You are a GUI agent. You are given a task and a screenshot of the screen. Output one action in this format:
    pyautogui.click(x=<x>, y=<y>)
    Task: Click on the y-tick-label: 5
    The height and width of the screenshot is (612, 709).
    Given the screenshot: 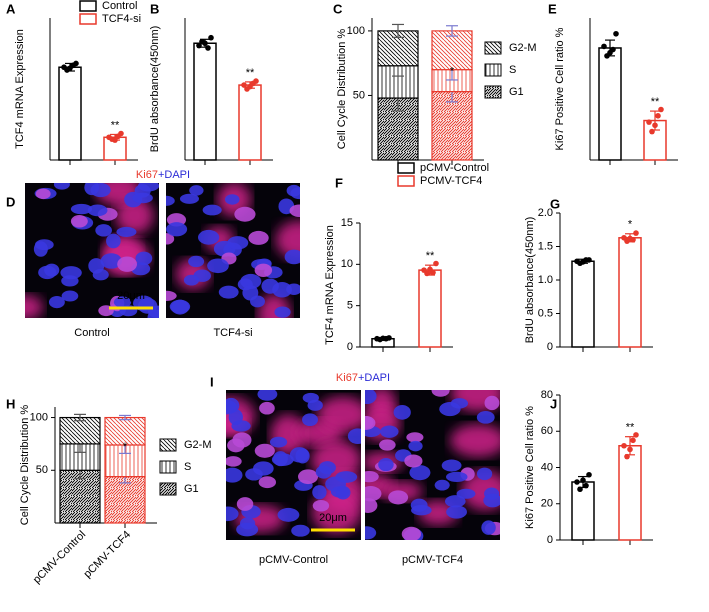 What is the action you would take?
    pyautogui.click(x=350, y=306)
    